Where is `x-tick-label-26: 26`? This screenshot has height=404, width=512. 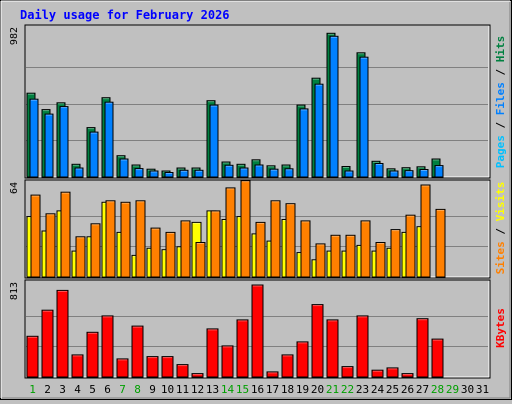
x-tick-label-26: 26 is located at coordinates (407, 389).